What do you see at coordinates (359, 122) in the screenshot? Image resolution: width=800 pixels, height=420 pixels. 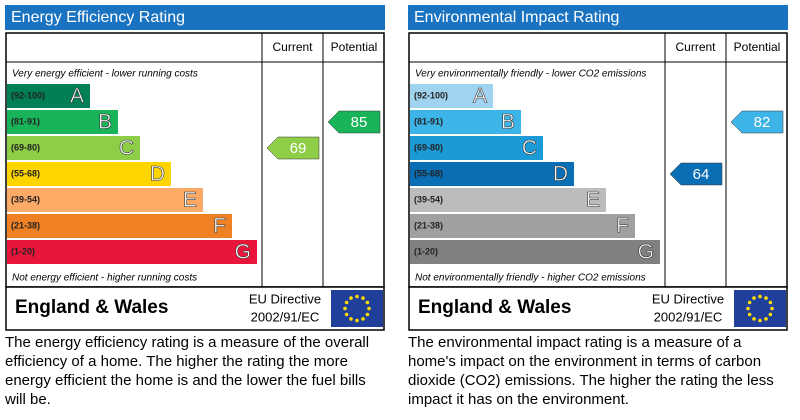 I see `rating-value: 85` at bounding box center [359, 122].